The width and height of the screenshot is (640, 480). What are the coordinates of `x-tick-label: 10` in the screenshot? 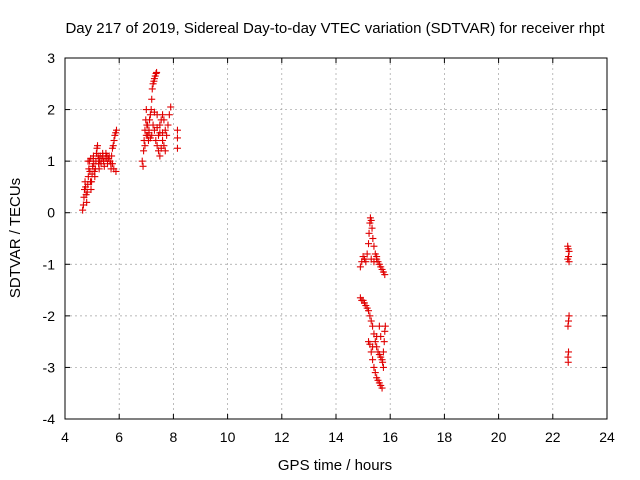 It's located at (228, 437).